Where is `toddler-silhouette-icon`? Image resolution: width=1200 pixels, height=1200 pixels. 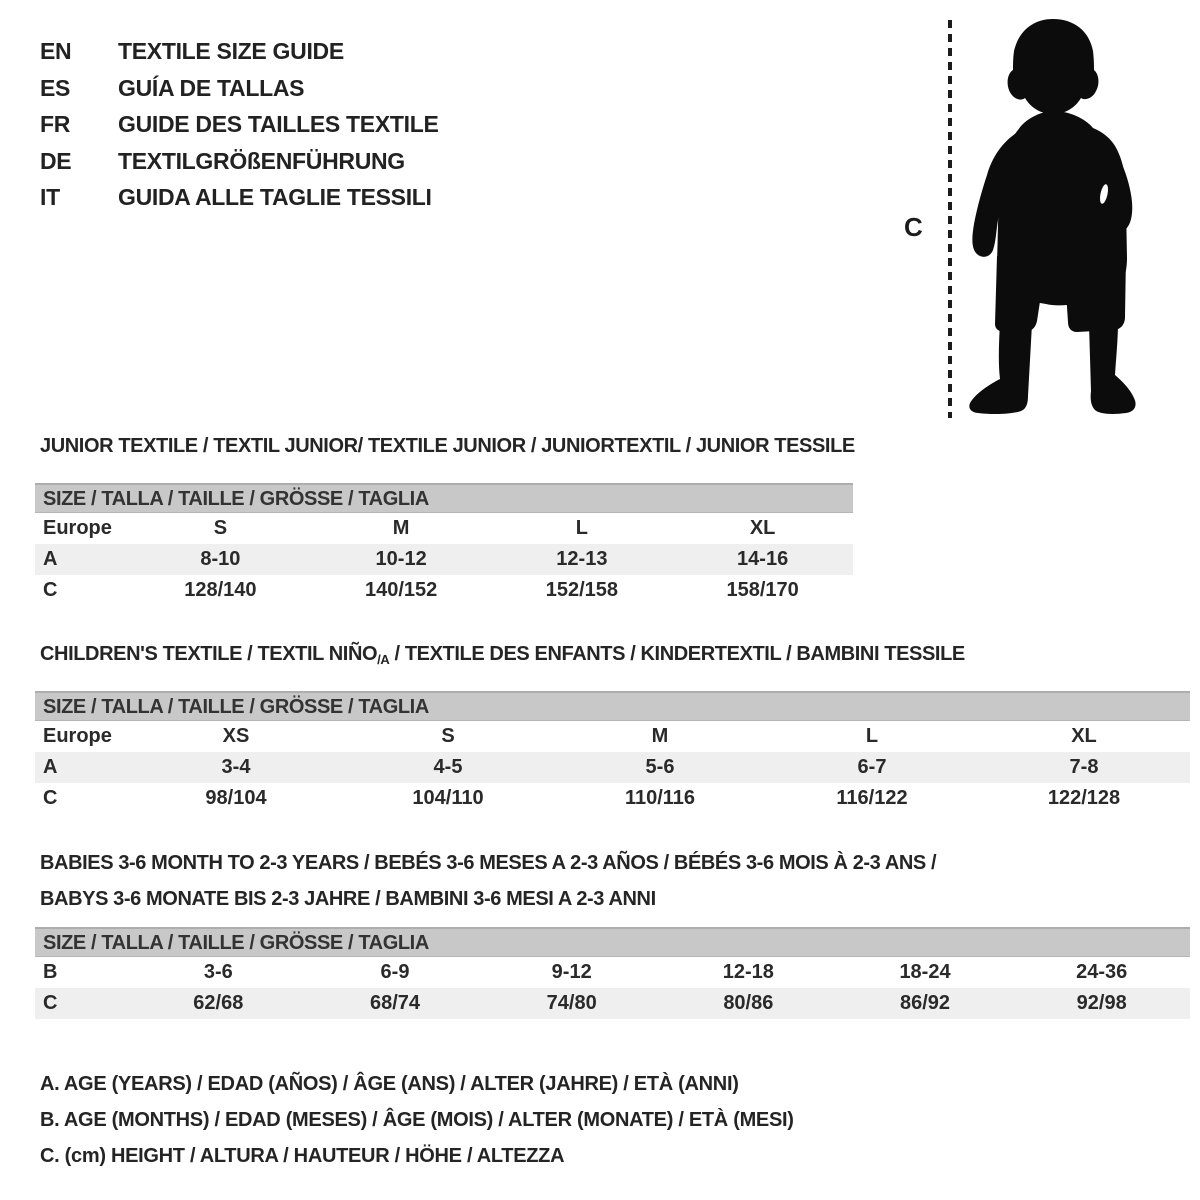
toddler-silhouette-icon is located at coordinates (1052, 217).